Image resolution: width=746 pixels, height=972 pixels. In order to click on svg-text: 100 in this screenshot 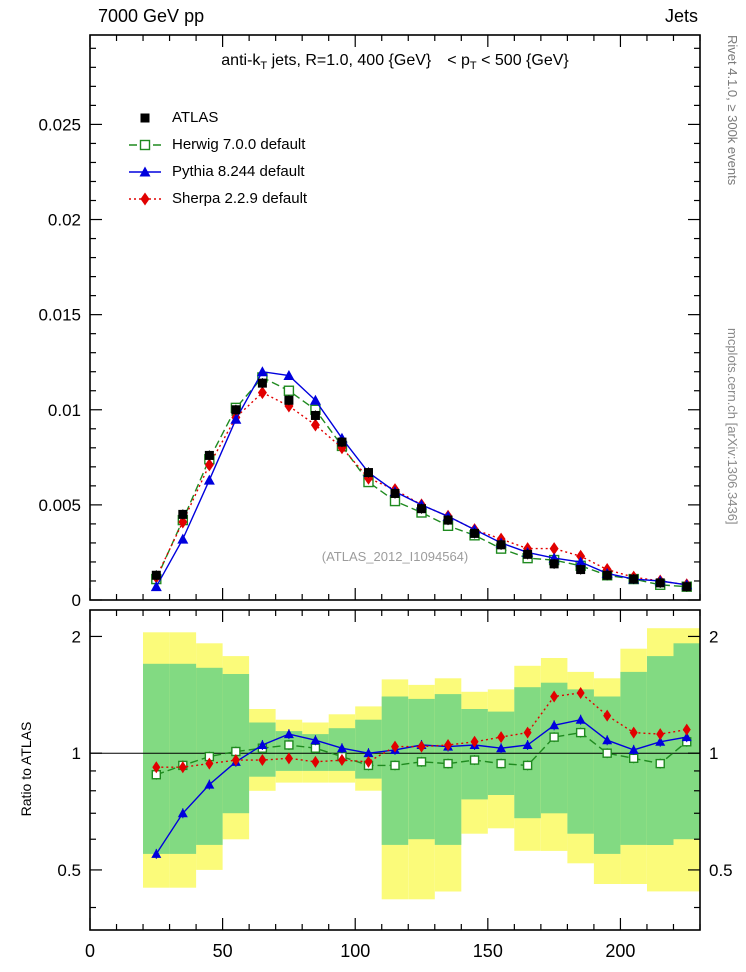, I will do `click(355, 951)`.